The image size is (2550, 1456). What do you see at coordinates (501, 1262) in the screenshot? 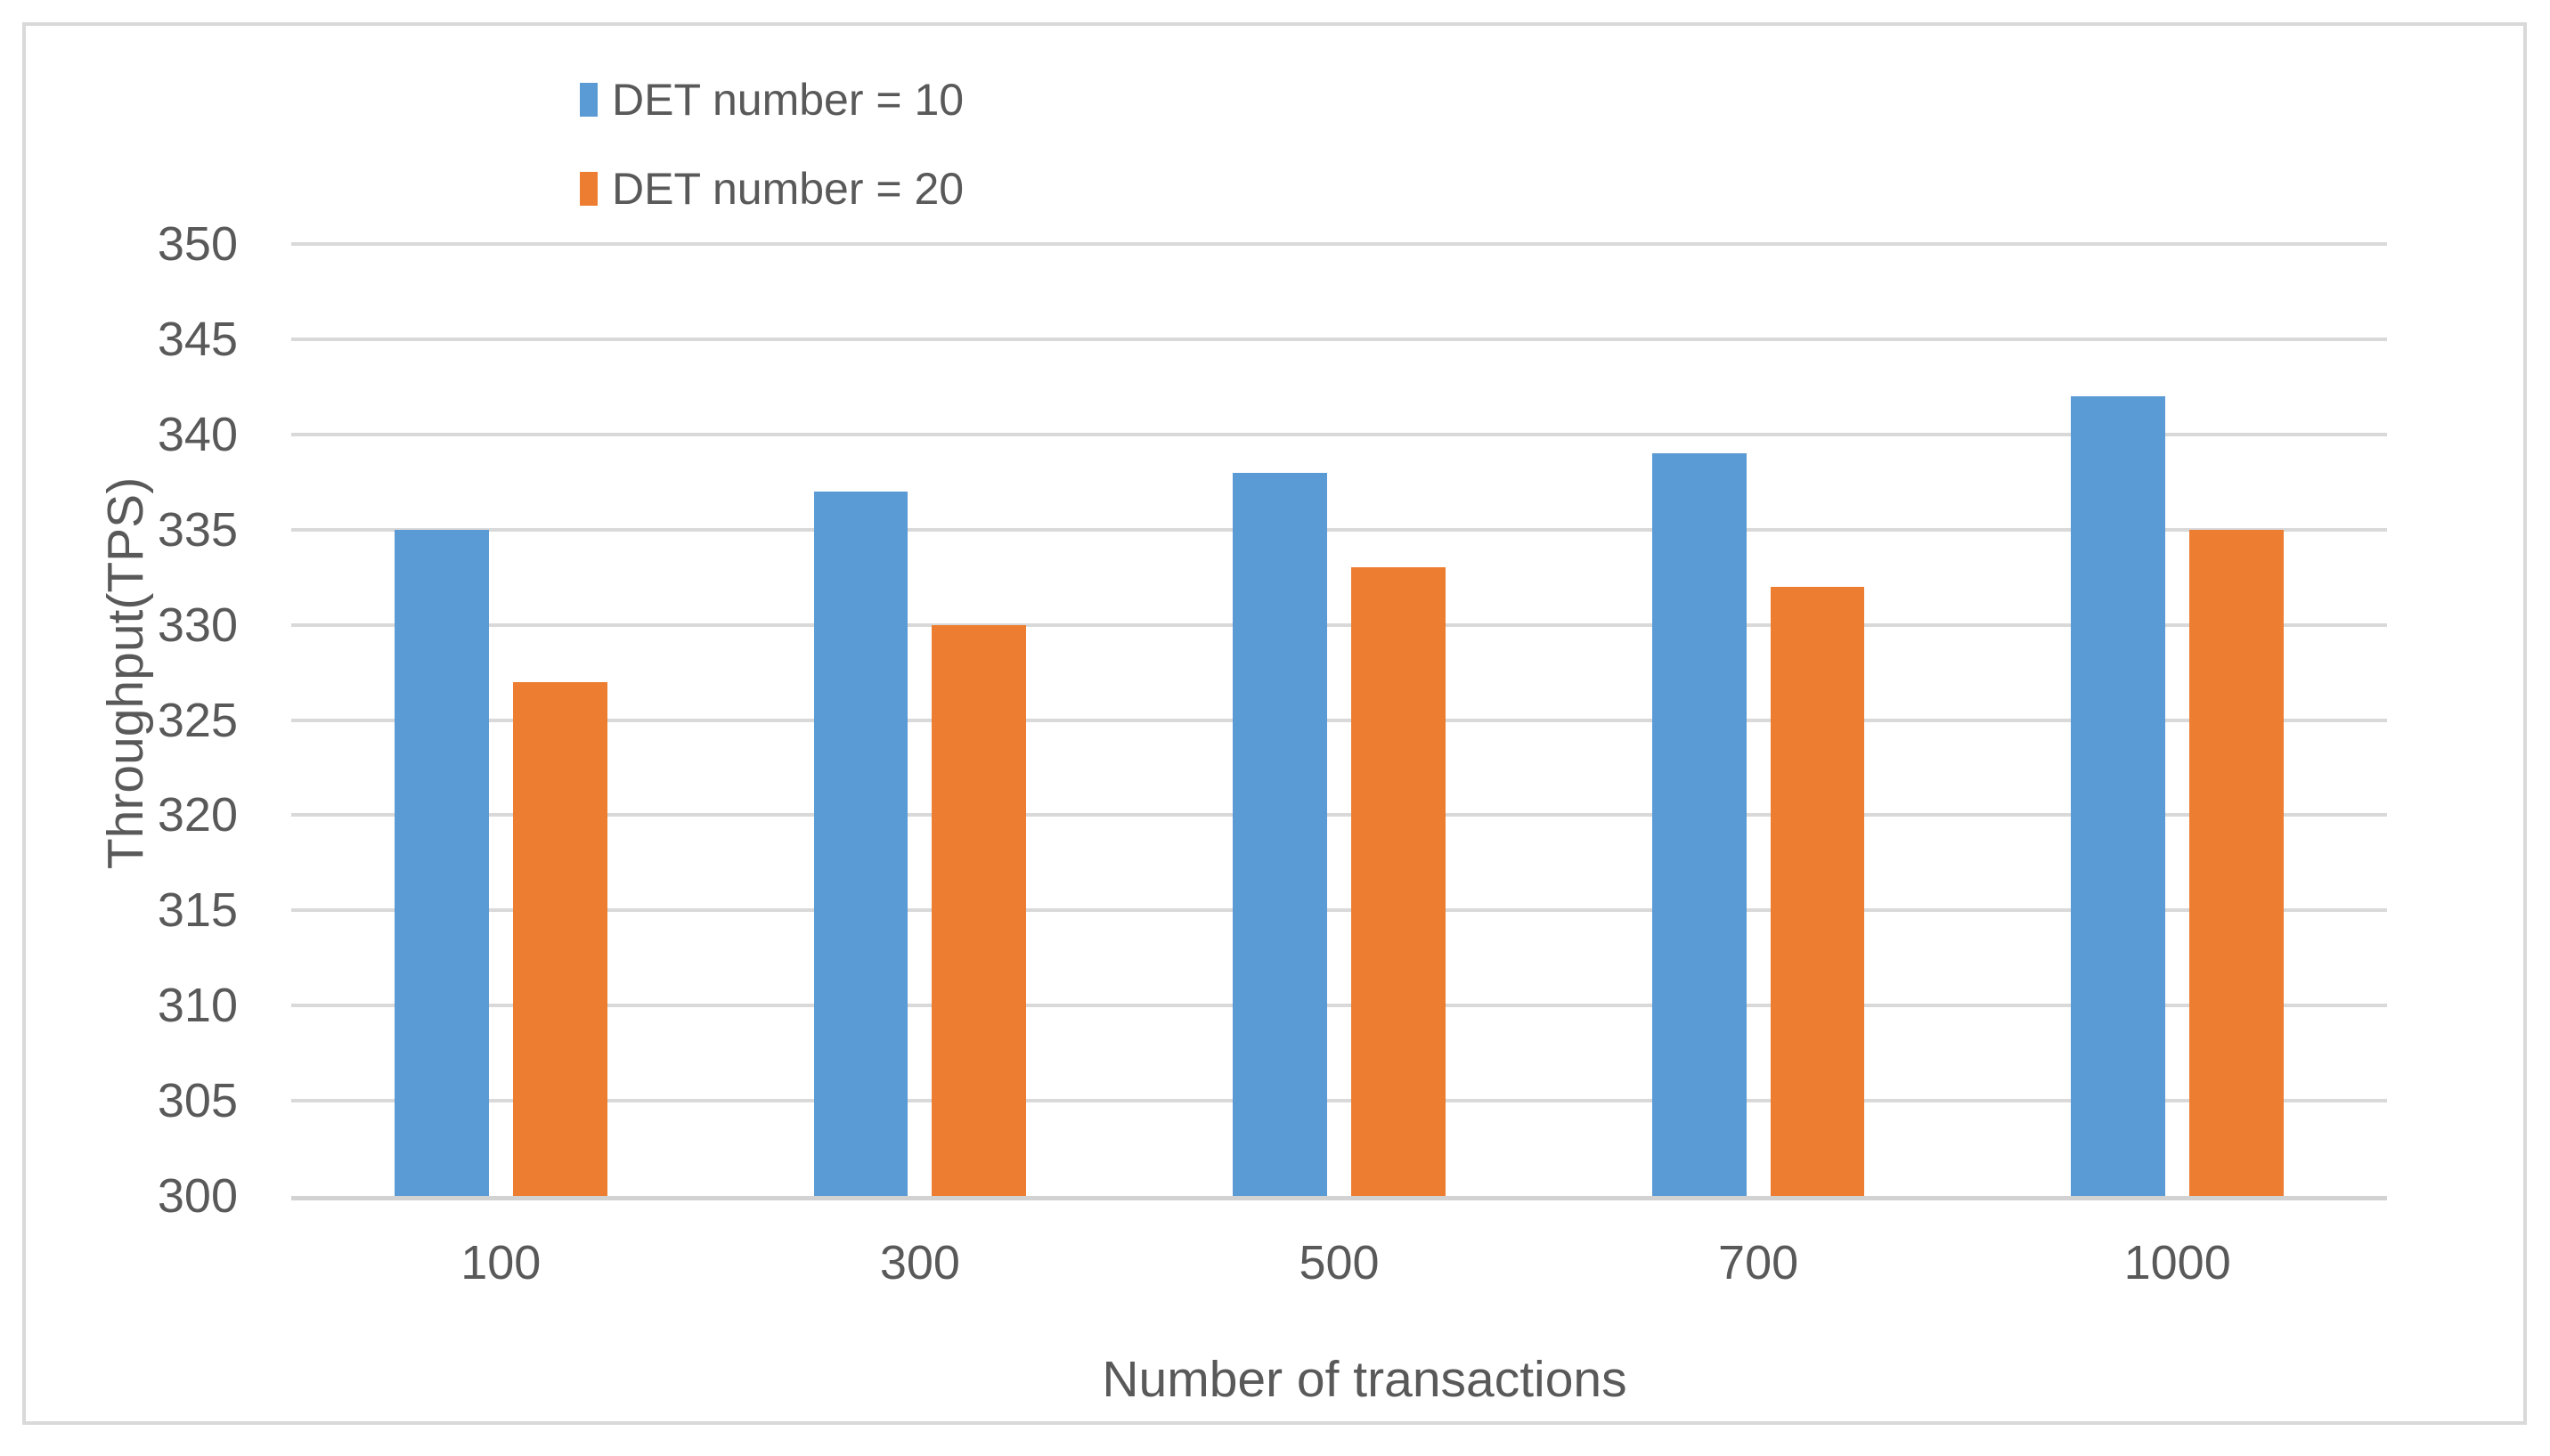
I see `x-tick-label-100: 100` at bounding box center [501, 1262].